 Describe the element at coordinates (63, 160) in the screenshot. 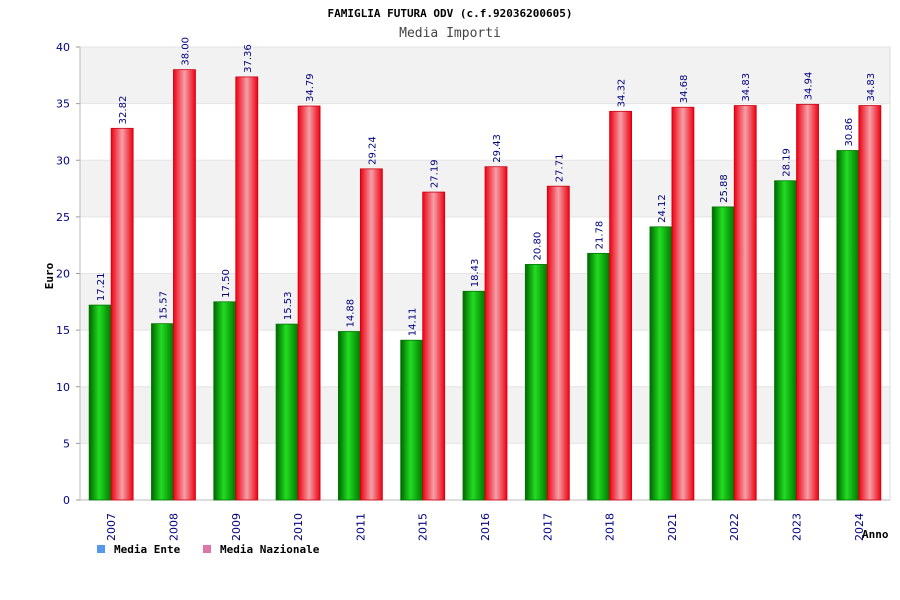

I see `y-tick-label: 30` at that location.